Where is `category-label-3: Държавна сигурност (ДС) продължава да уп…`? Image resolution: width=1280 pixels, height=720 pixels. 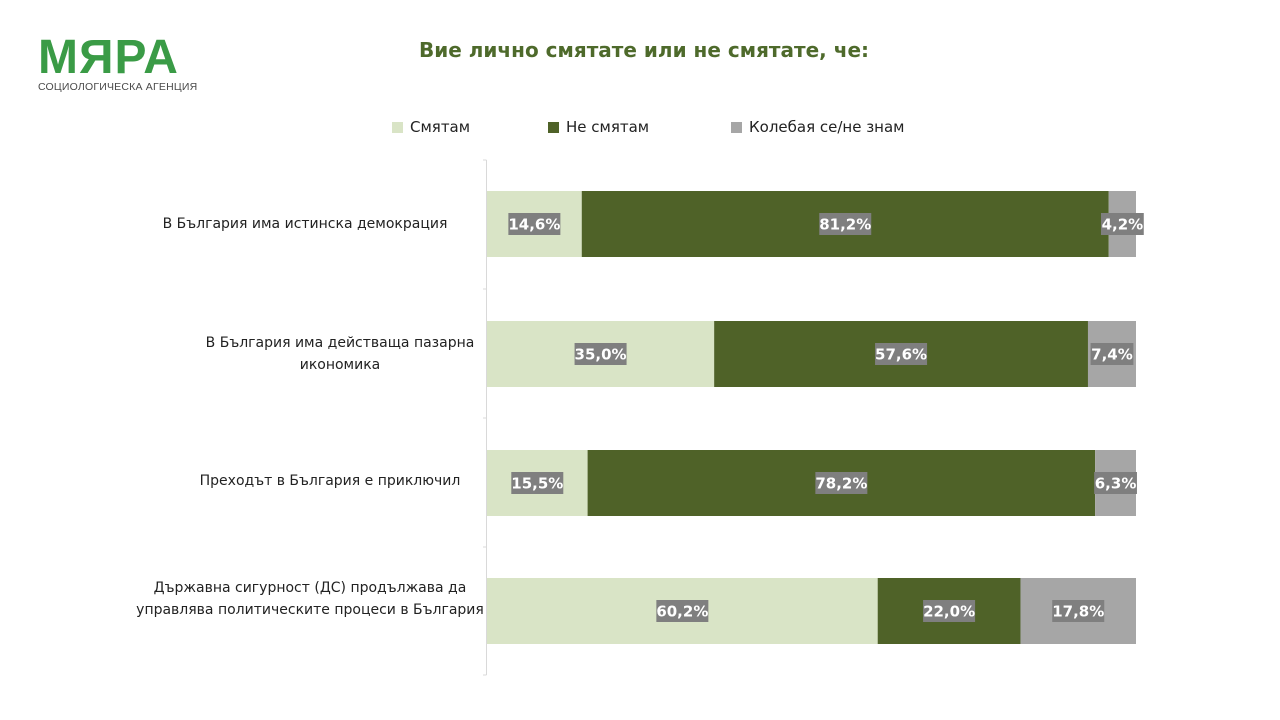
category-label-3: Държавна сигурност (ДС) продължава да уп… is located at coordinates (310, 599).